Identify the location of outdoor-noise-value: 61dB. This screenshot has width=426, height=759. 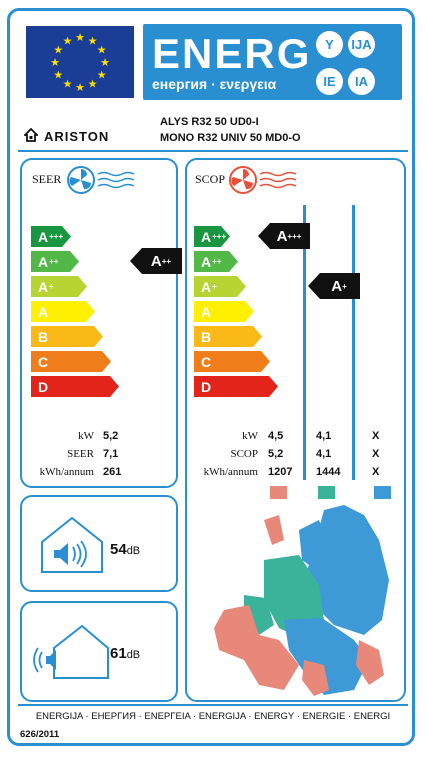
(125, 653).